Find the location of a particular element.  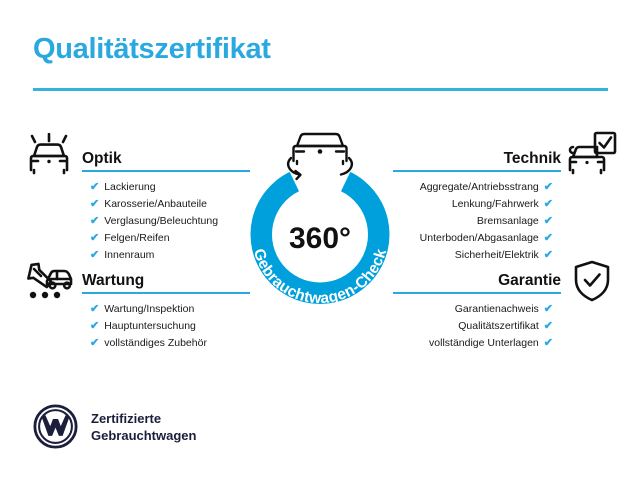

list-item-label: Bremsanlage is located at coordinates (507, 221).